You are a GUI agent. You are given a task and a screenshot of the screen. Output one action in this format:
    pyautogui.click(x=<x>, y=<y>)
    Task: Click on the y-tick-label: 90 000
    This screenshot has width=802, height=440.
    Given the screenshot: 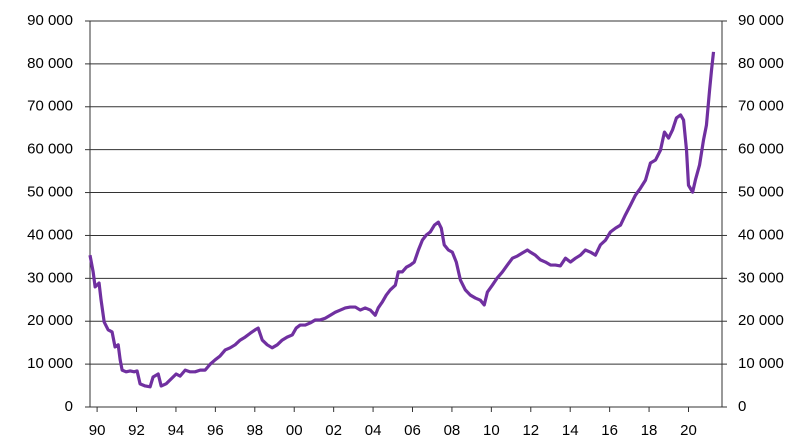 What is the action you would take?
    pyautogui.click(x=50, y=20)
    